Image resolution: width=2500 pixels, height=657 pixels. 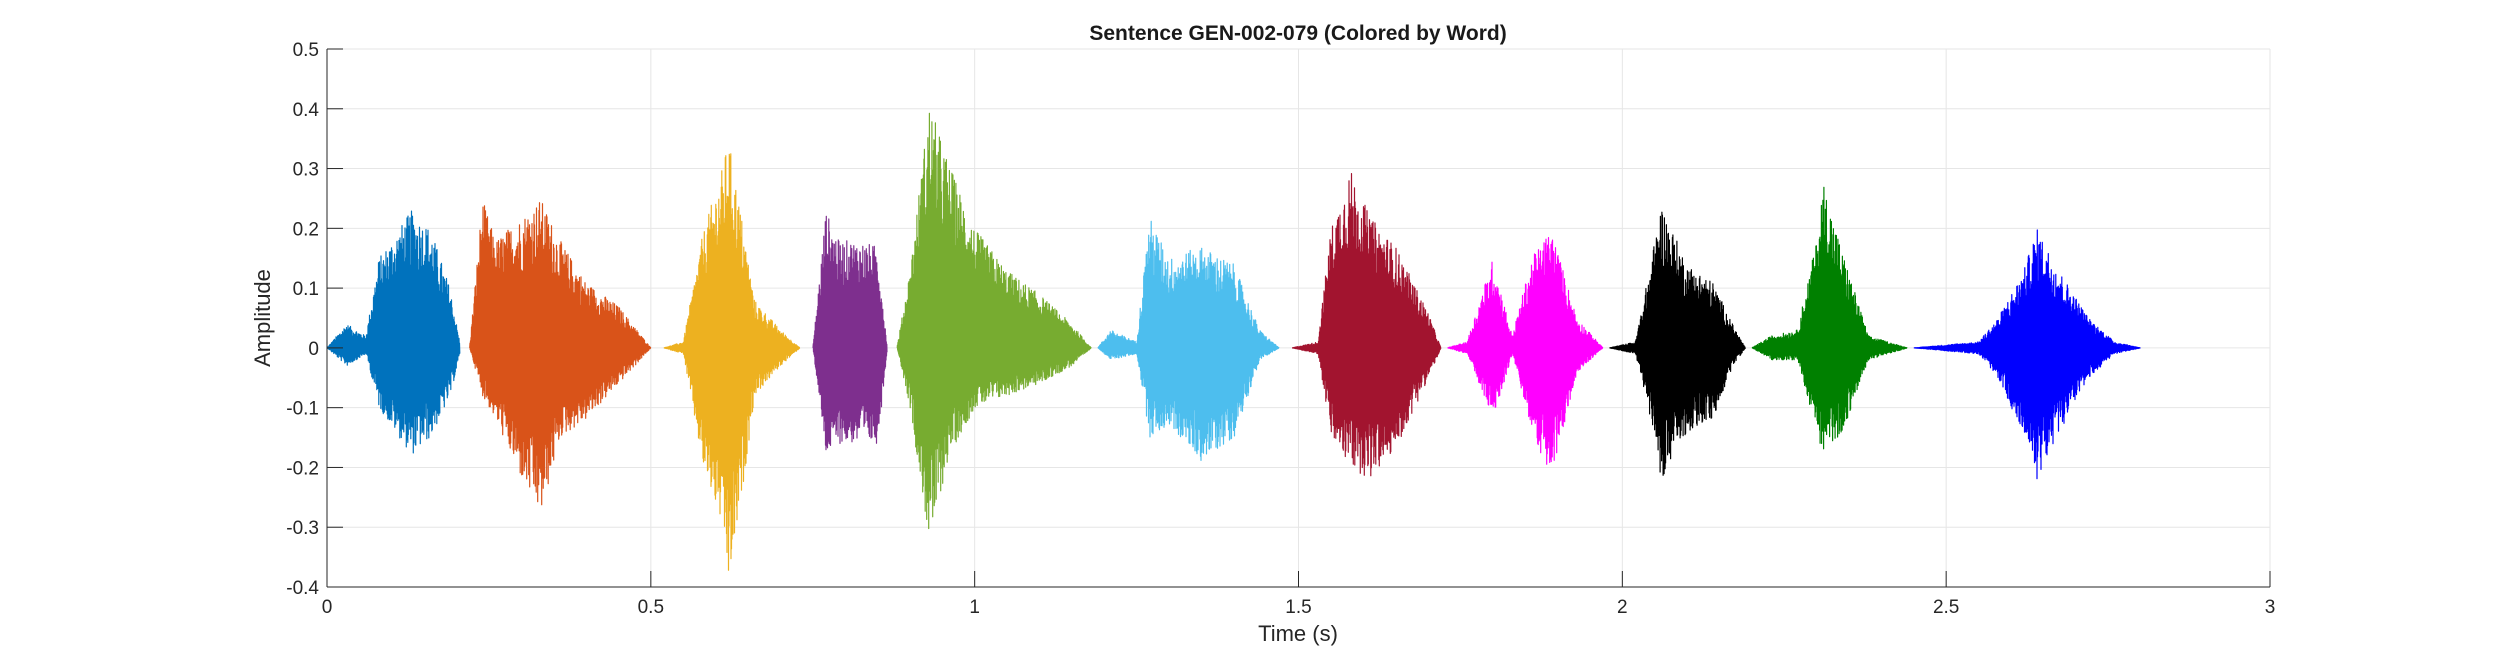 What do you see at coordinates (262, 318) in the screenshot?
I see `y-axis-label: Amplitude` at bounding box center [262, 318].